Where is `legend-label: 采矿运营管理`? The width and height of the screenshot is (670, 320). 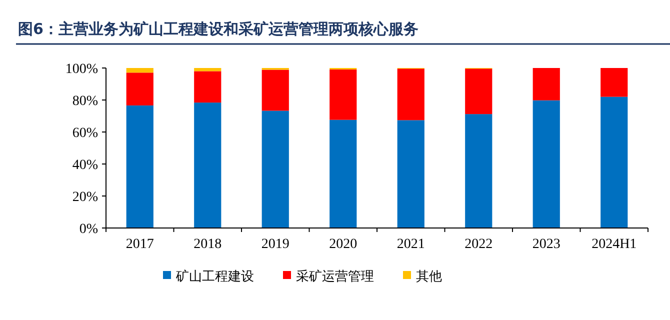
legend-label: 采矿运营管理 is located at coordinates (335, 277).